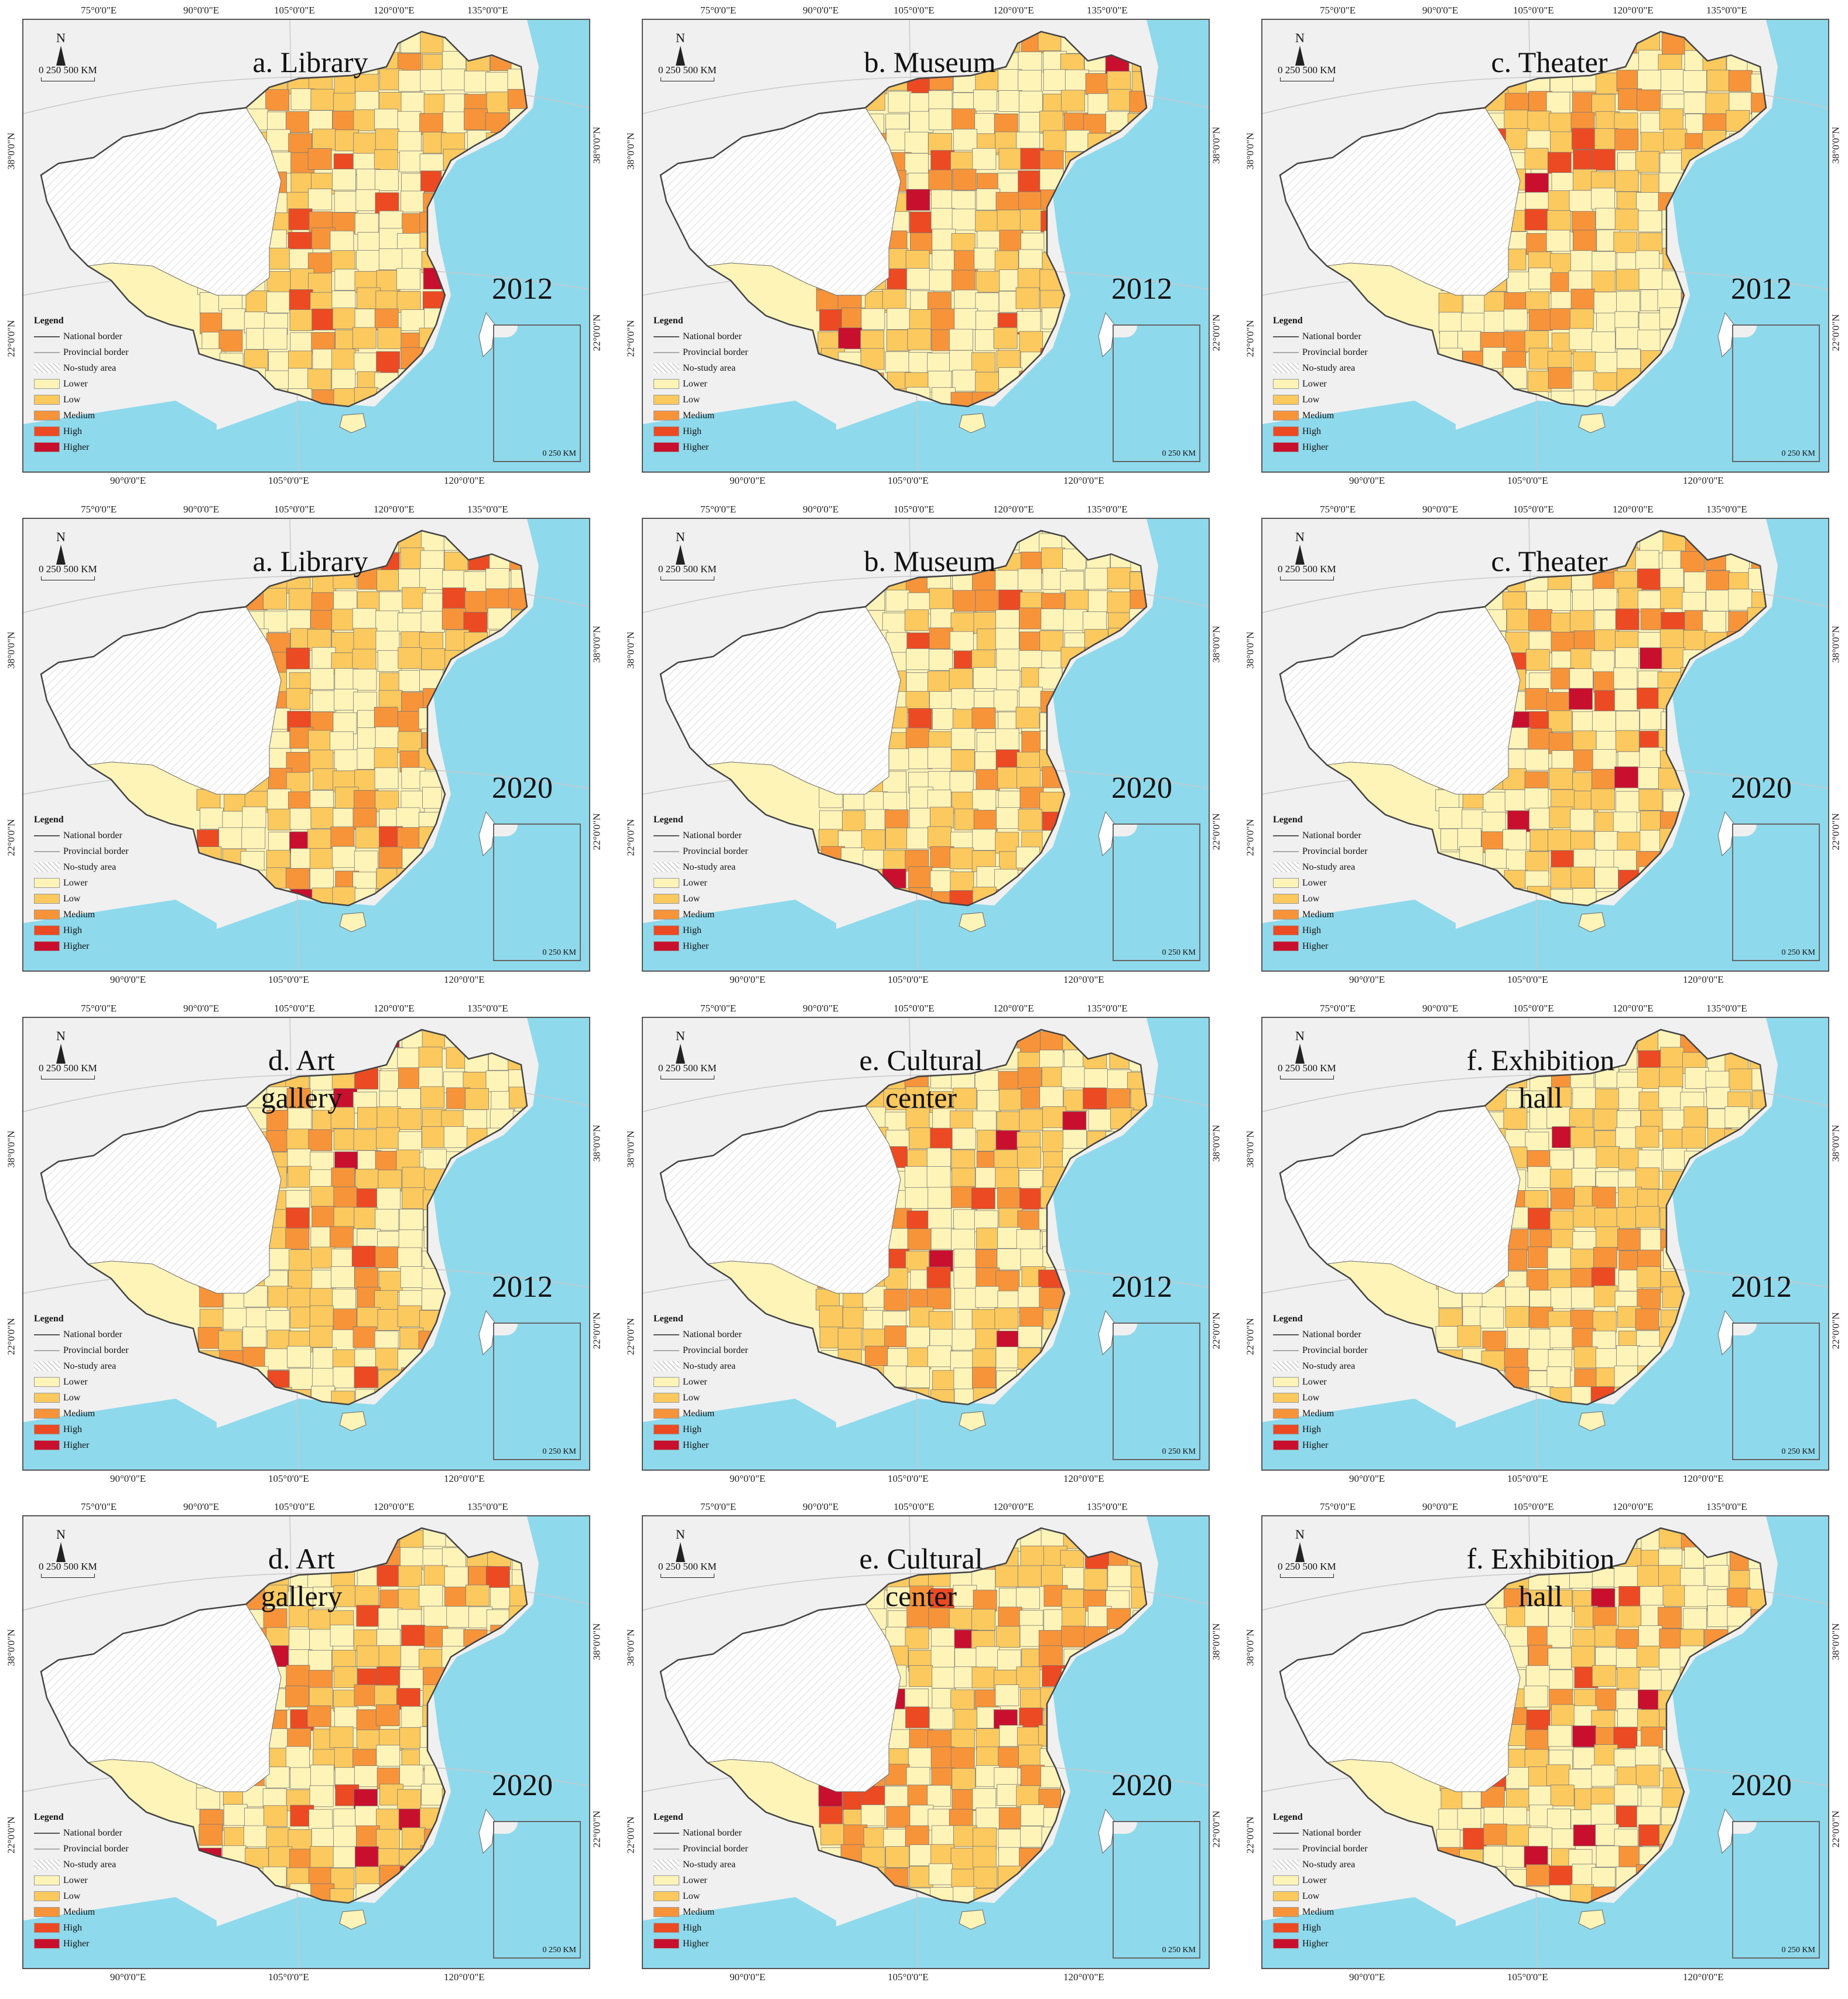 This screenshot has height=1999, width=1848. Describe the element at coordinates (1367, 979) in the screenshot. I see `longitude-label-bottom: 90°0'0"E` at that location.